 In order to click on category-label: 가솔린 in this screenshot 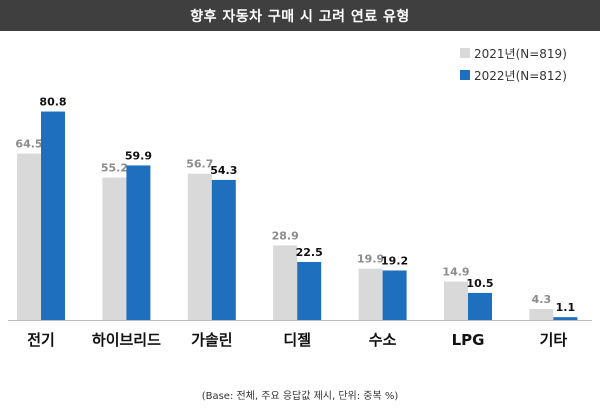, I will do `click(211, 340)`.